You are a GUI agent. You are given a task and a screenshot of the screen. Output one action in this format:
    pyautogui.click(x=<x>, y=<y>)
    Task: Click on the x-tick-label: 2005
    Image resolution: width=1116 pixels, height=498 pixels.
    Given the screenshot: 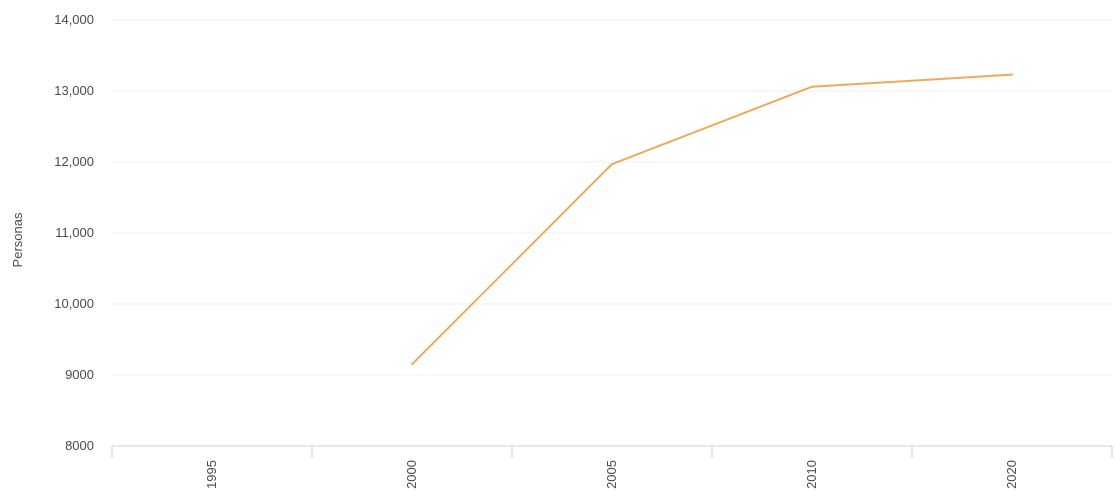 What is the action you would take?
    pyautogui.click(x=611, y=474)
    